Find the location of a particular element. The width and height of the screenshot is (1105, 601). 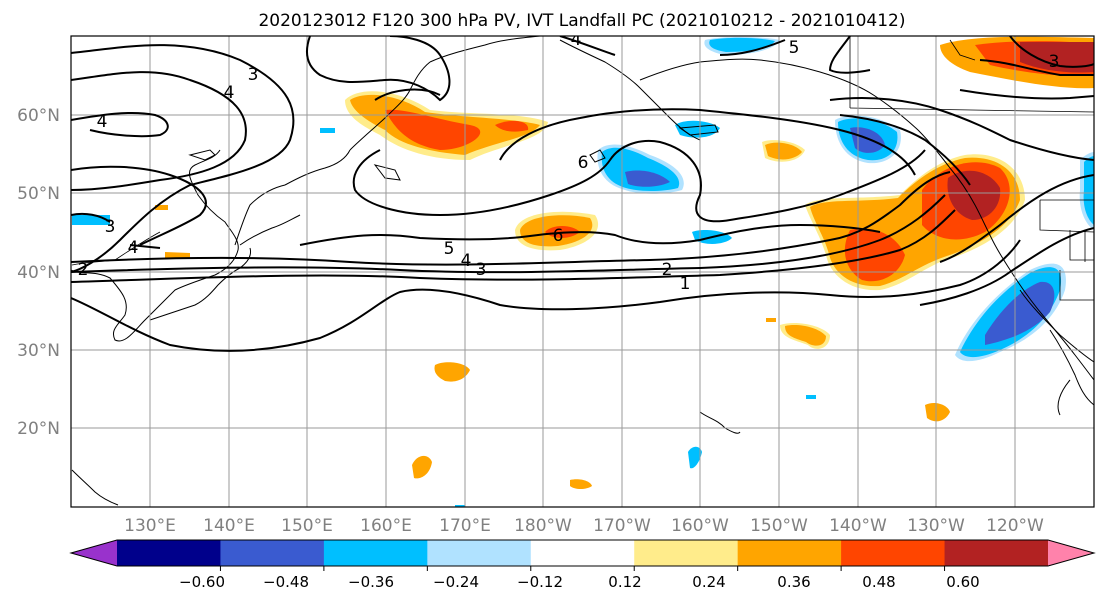

contour-label: 1 is located at coordinates (685, 284).